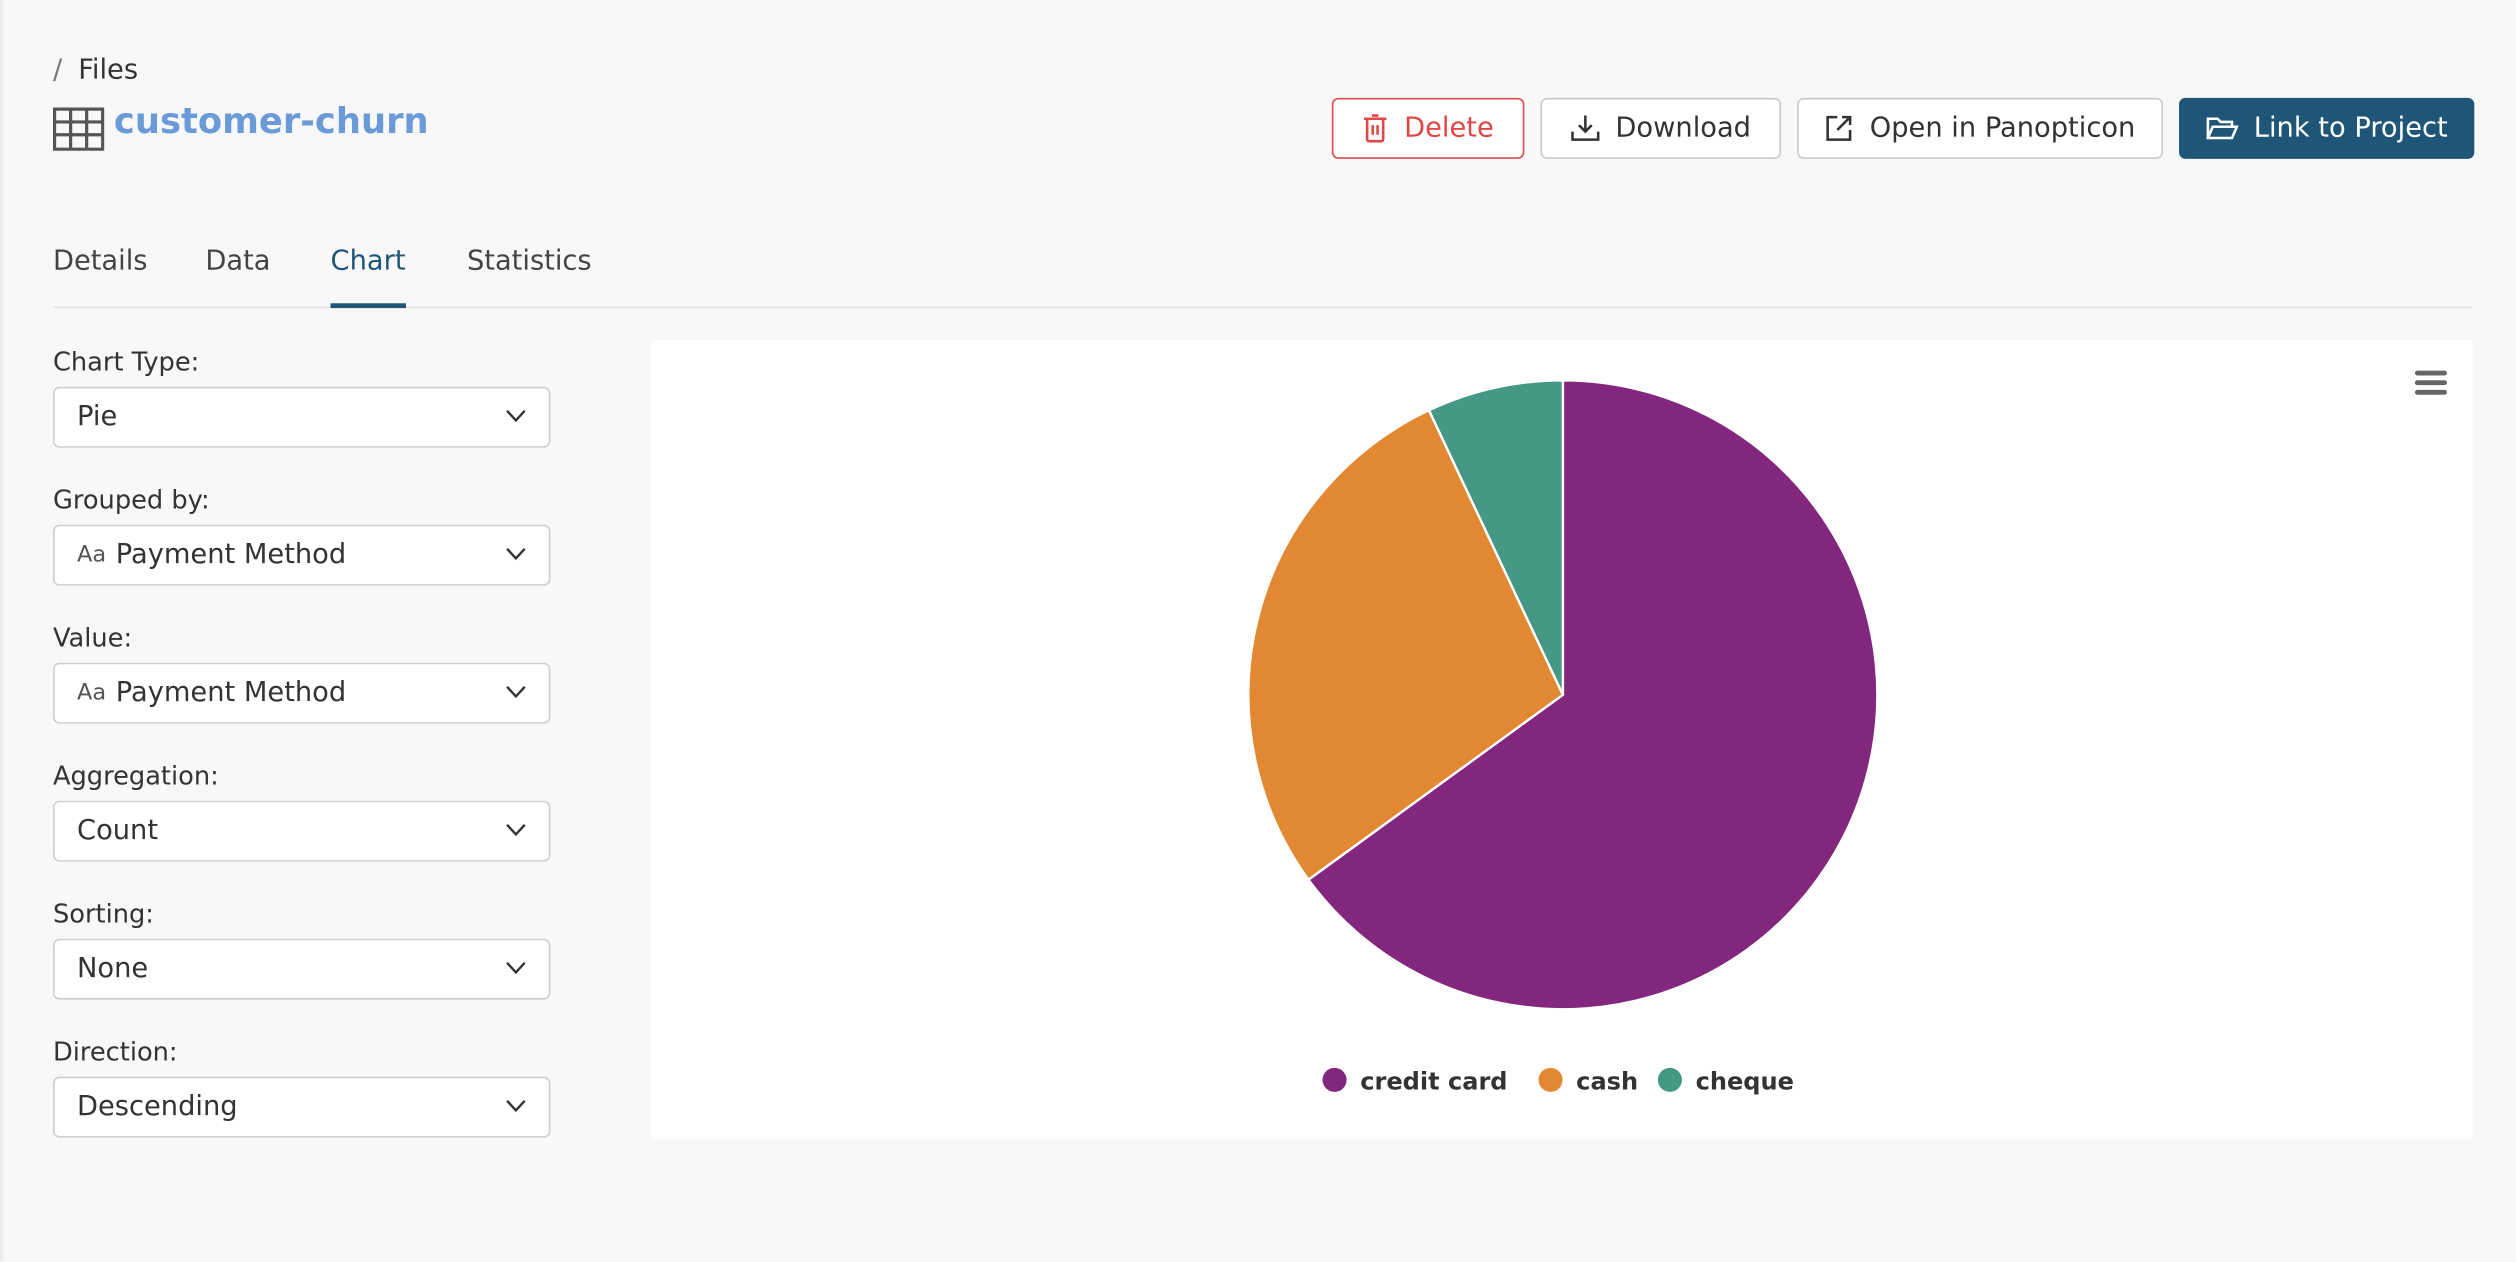  Describe the element at coordinates (1375, 128) in the screenshot. I see `trash-icon` at that location.